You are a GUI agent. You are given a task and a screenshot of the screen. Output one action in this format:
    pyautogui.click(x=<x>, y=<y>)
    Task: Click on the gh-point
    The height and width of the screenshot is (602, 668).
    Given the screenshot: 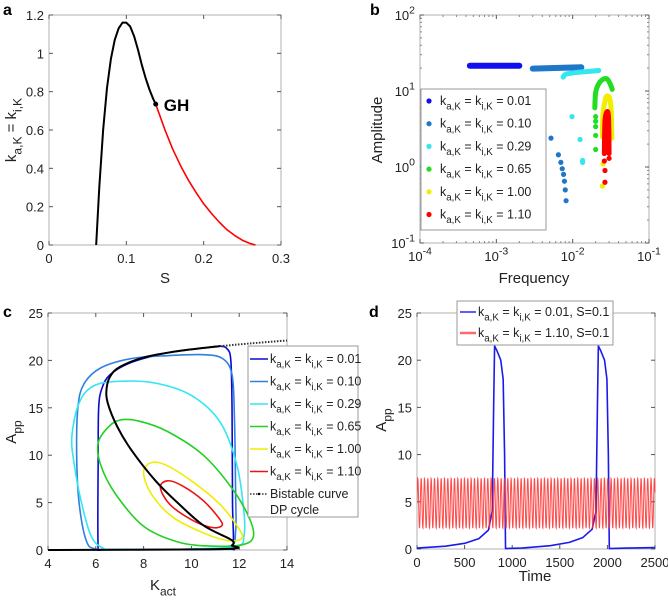 What is the action you would take?
    pyautogui.click(x=156, y=104)
    